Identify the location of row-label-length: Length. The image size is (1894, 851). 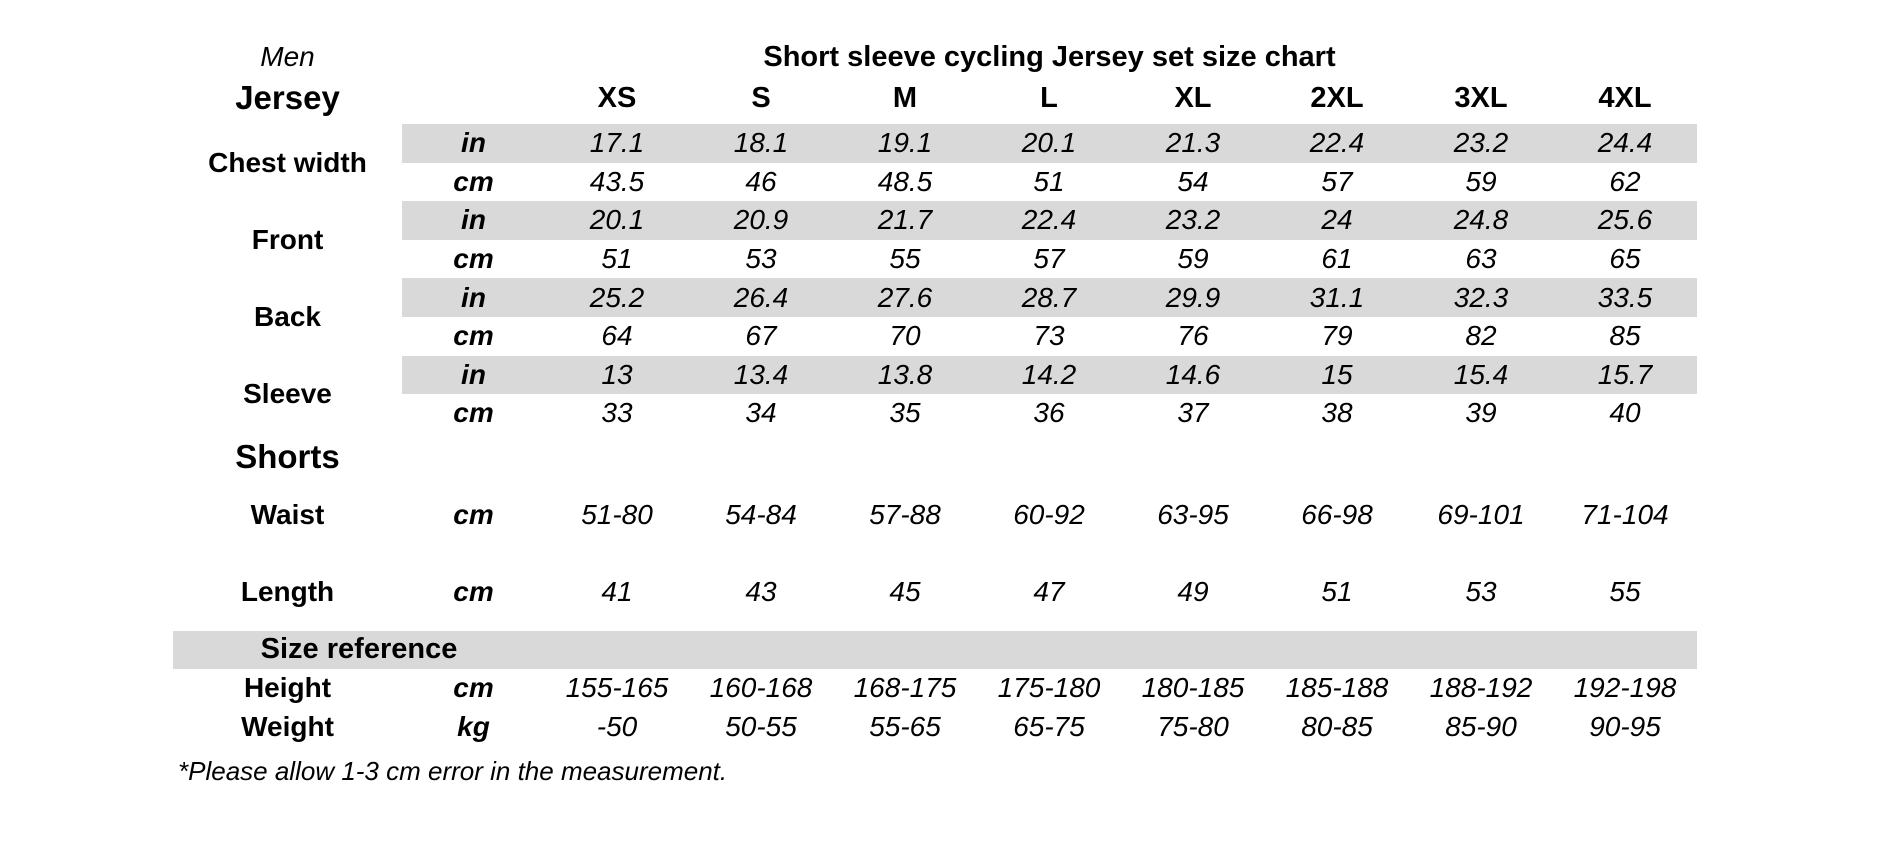
(287, 591).